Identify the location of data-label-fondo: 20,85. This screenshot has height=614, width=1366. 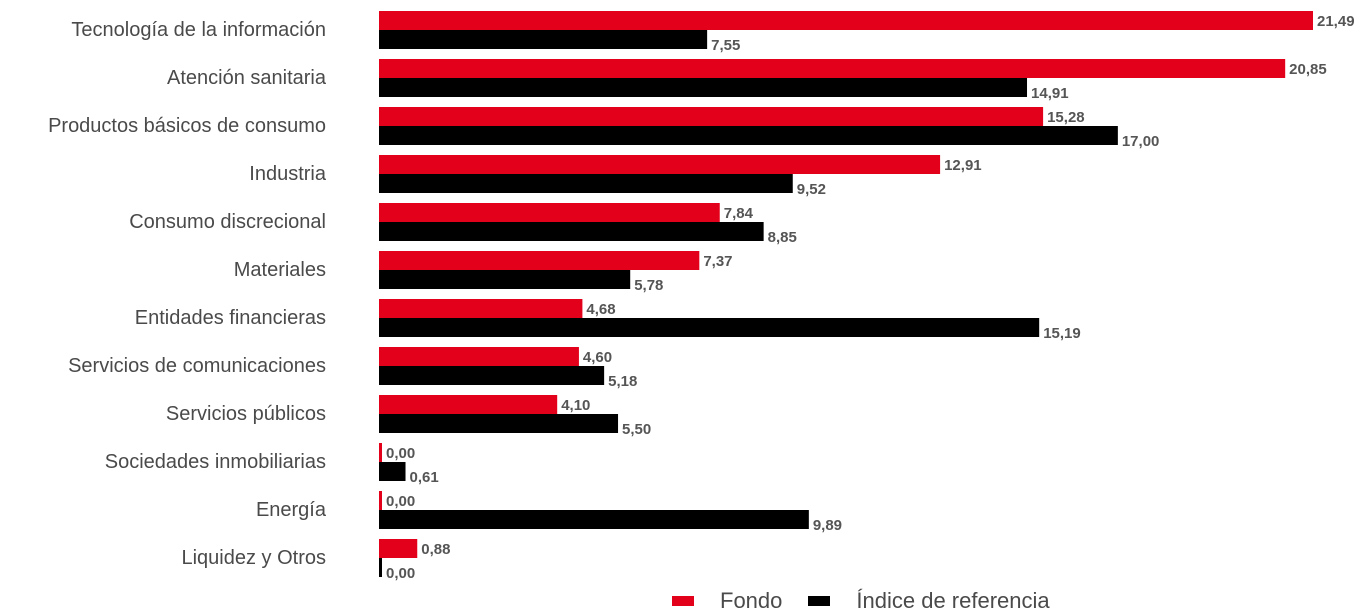
(1308, 69).